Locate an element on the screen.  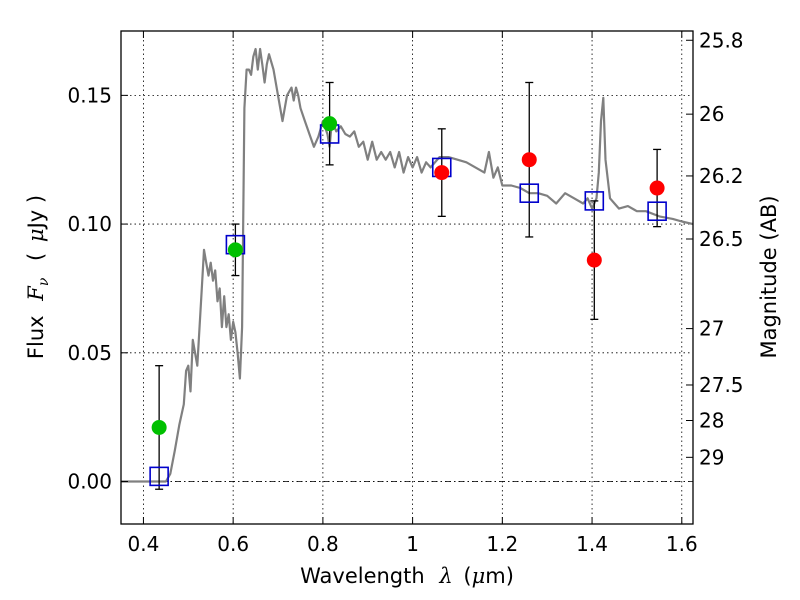
y-axis-label-unit-mu: μ is located at coordinates (36, 235).